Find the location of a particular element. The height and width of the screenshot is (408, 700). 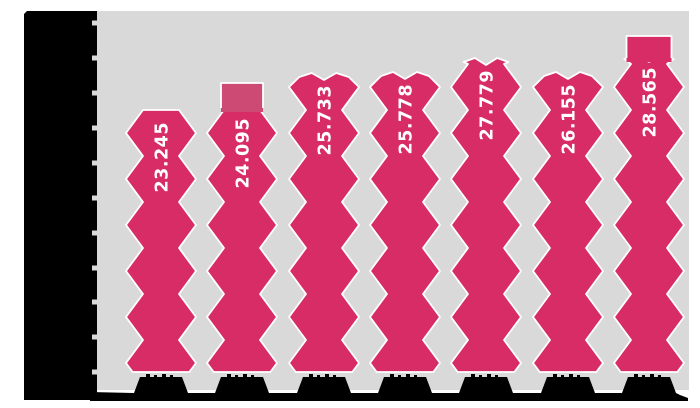

bar-value-label: 24.095 is located at coordinates (244, 153).